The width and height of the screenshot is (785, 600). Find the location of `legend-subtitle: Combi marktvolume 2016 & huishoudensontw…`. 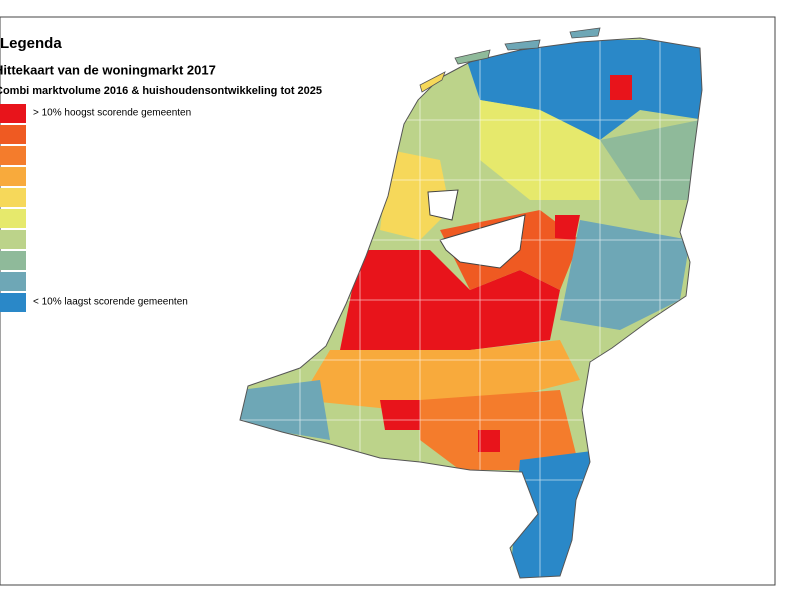

legend-subtitle: Combi marktvolume 2016 & huishoudensontw… is located at coordinates (161, 91).